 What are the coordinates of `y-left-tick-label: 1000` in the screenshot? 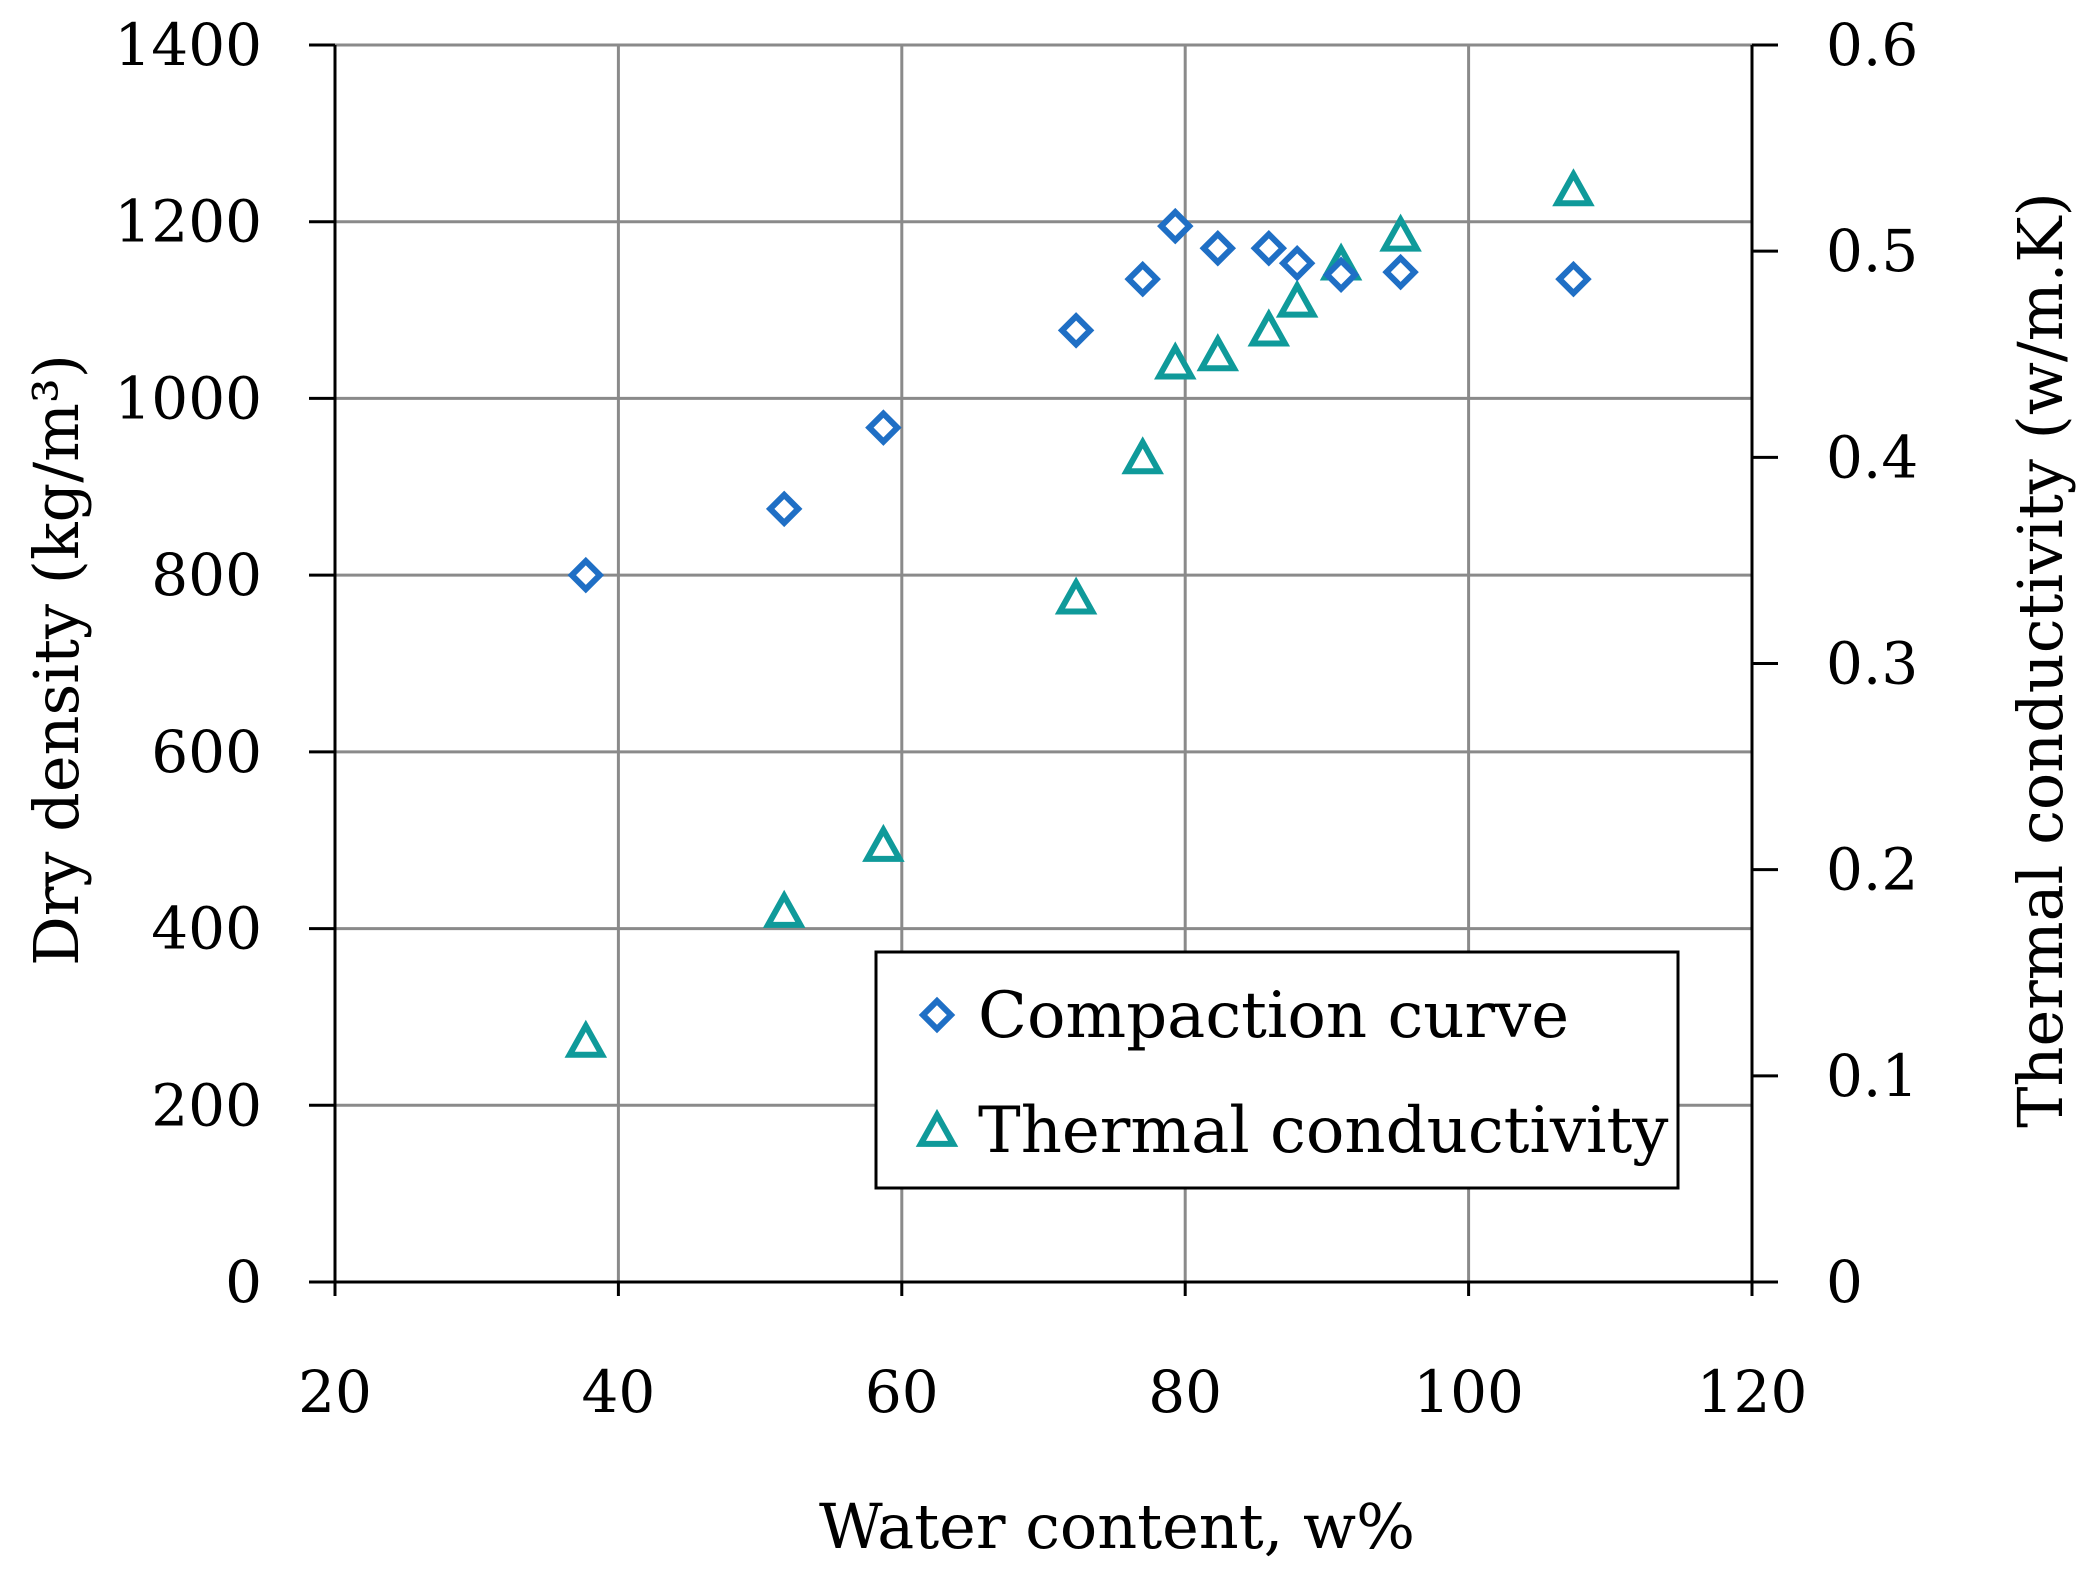 It's located at (188, 398).